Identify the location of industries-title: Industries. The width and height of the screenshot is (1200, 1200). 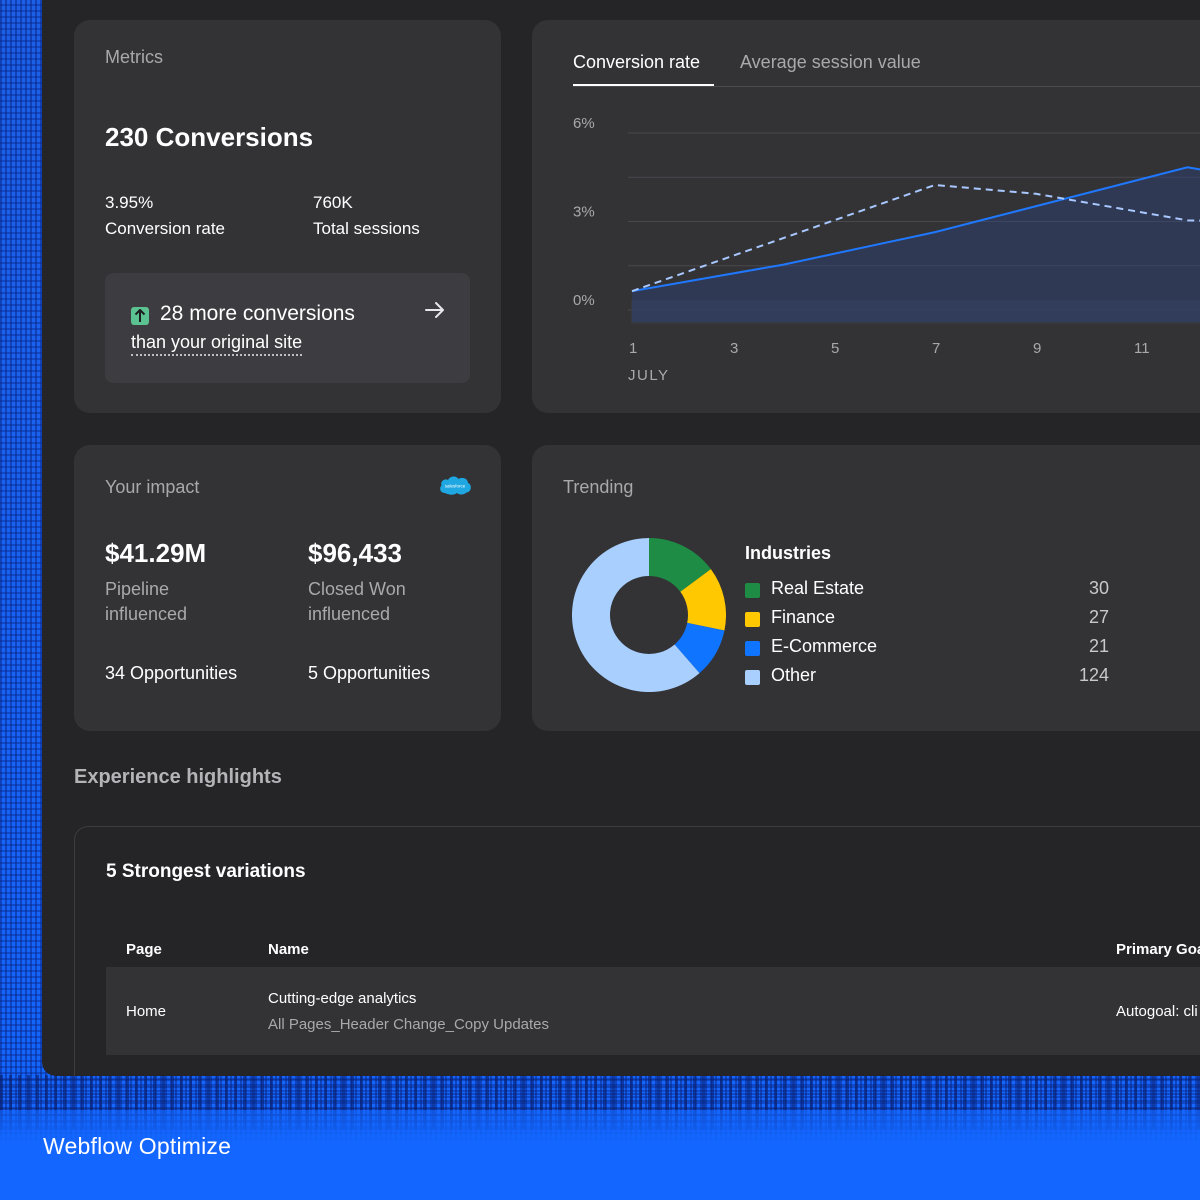
(788, 553).